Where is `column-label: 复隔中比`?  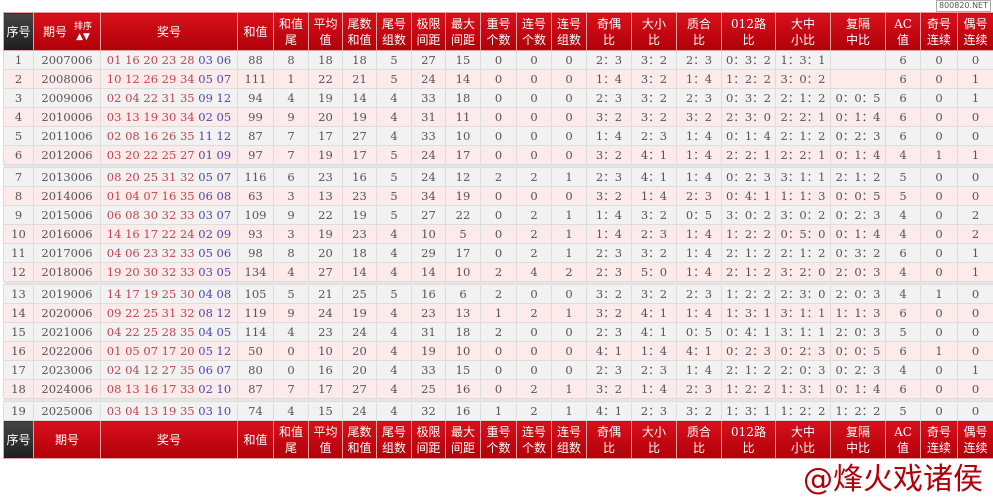
column-label: 复隔中比 is located at coordinates (857, 439).